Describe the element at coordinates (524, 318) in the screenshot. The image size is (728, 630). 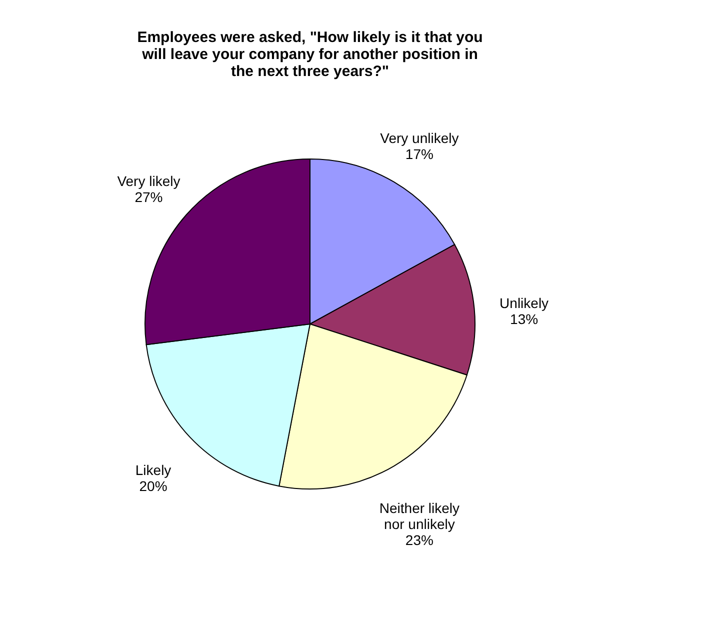
I see `data-label: 13%` at that location.